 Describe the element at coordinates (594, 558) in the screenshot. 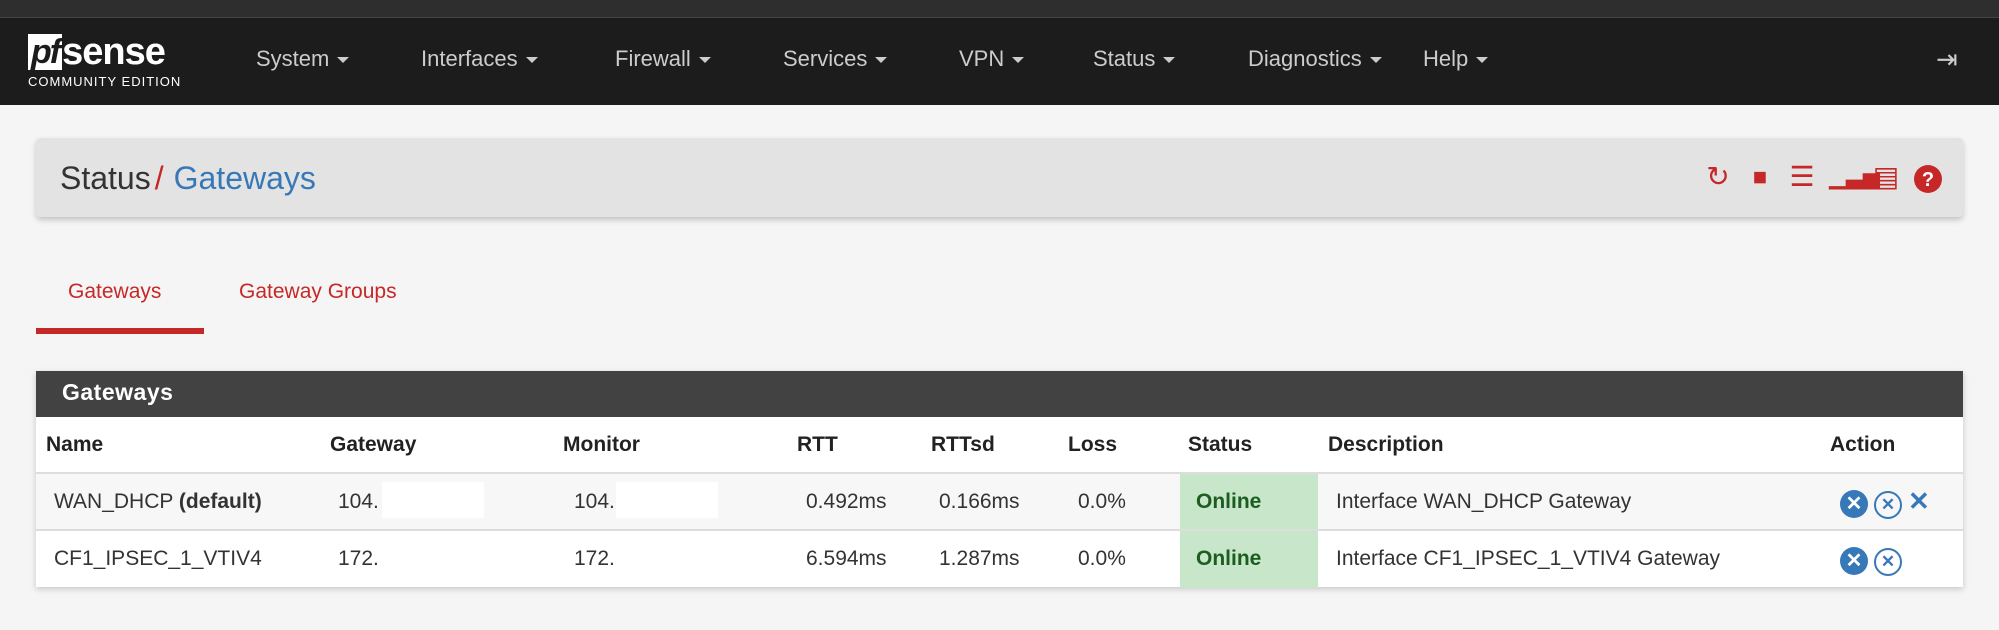

I see `monitor-ip: 172.` at that location.